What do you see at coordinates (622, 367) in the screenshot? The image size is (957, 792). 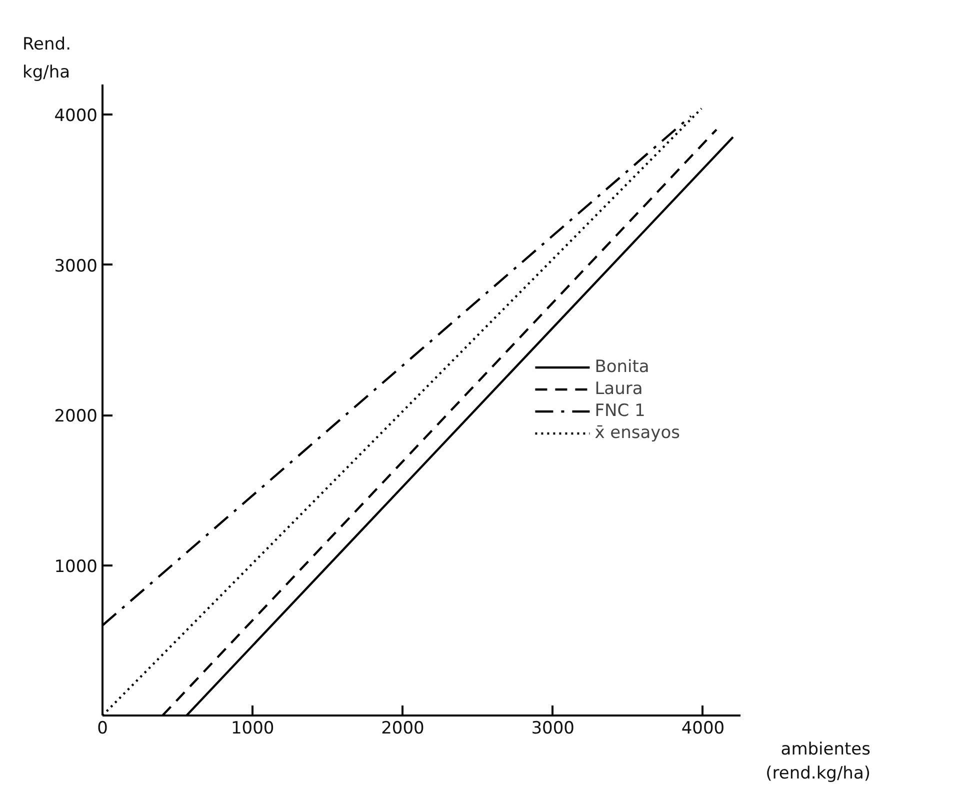 I see `legend-label: Bonita` at bounding box center [622, 367].